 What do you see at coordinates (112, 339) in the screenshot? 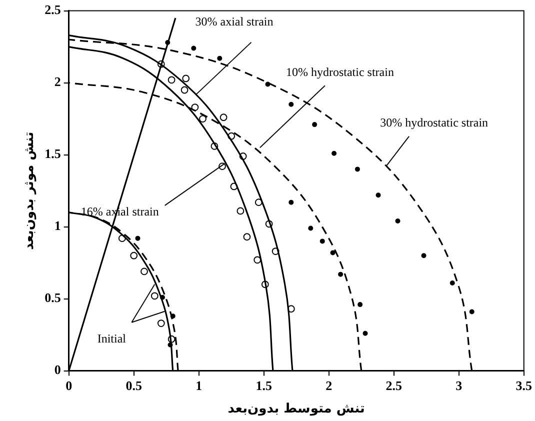
I see `annotation: Initial` at bounding box center [112, 339].